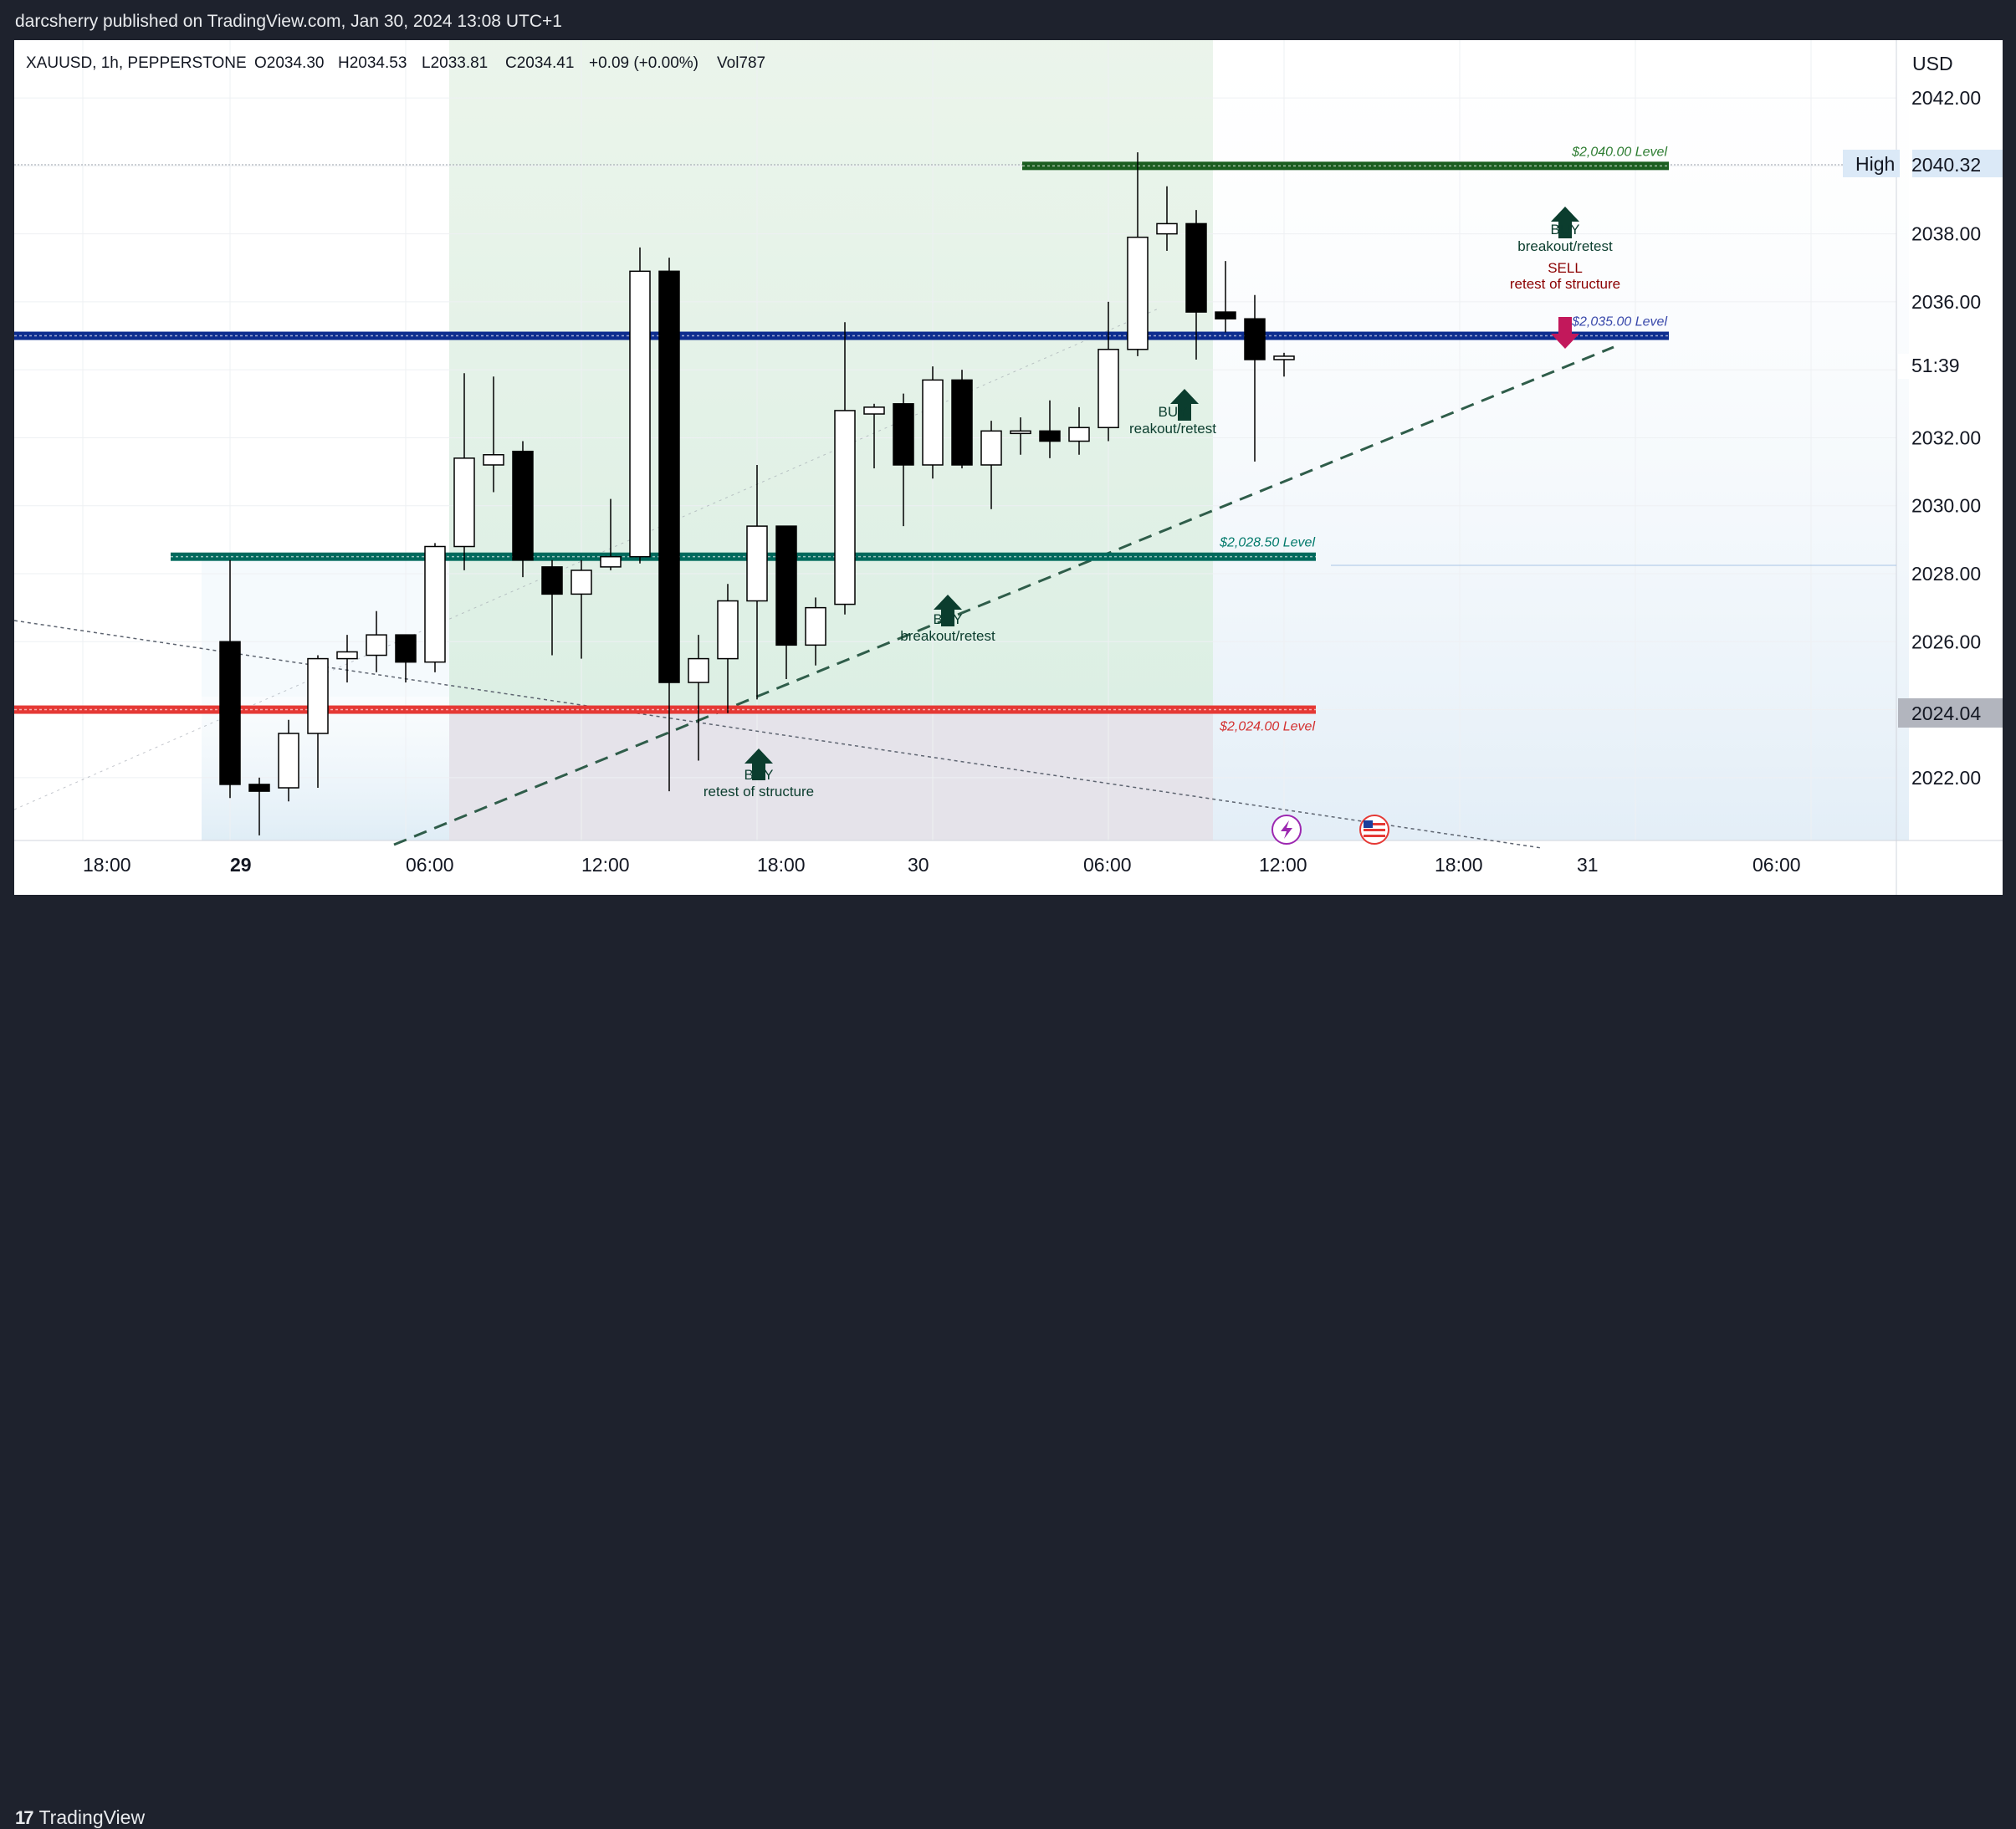  Describe the element at coordinates (1946, 234) in the screenshot. I see `price-tick-label: 2038.00` at that location.